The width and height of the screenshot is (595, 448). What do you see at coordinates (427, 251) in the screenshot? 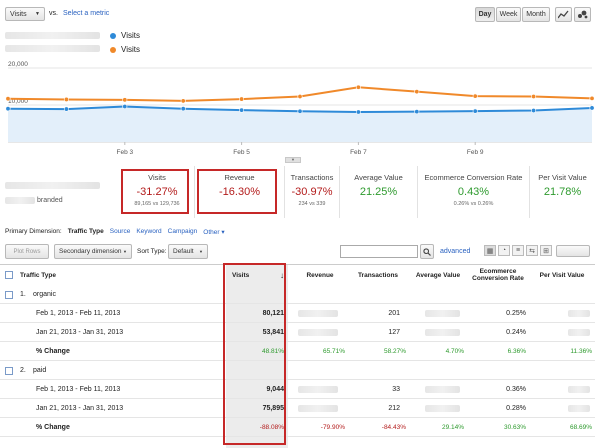
I see `search-icon` at bounding box center [427, 251].